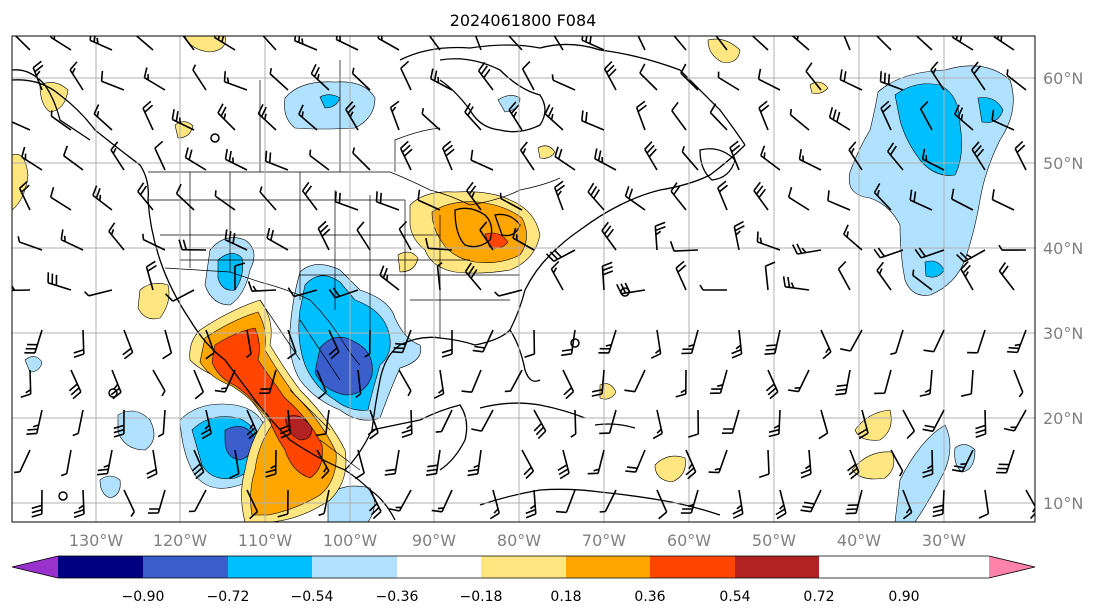 The height and width of the screenshot is (615, 1105). What do you see at coordinates (136, 430) in the screenshot?
I see `neg-region-small-pacific` at bounding box center [136, 430].